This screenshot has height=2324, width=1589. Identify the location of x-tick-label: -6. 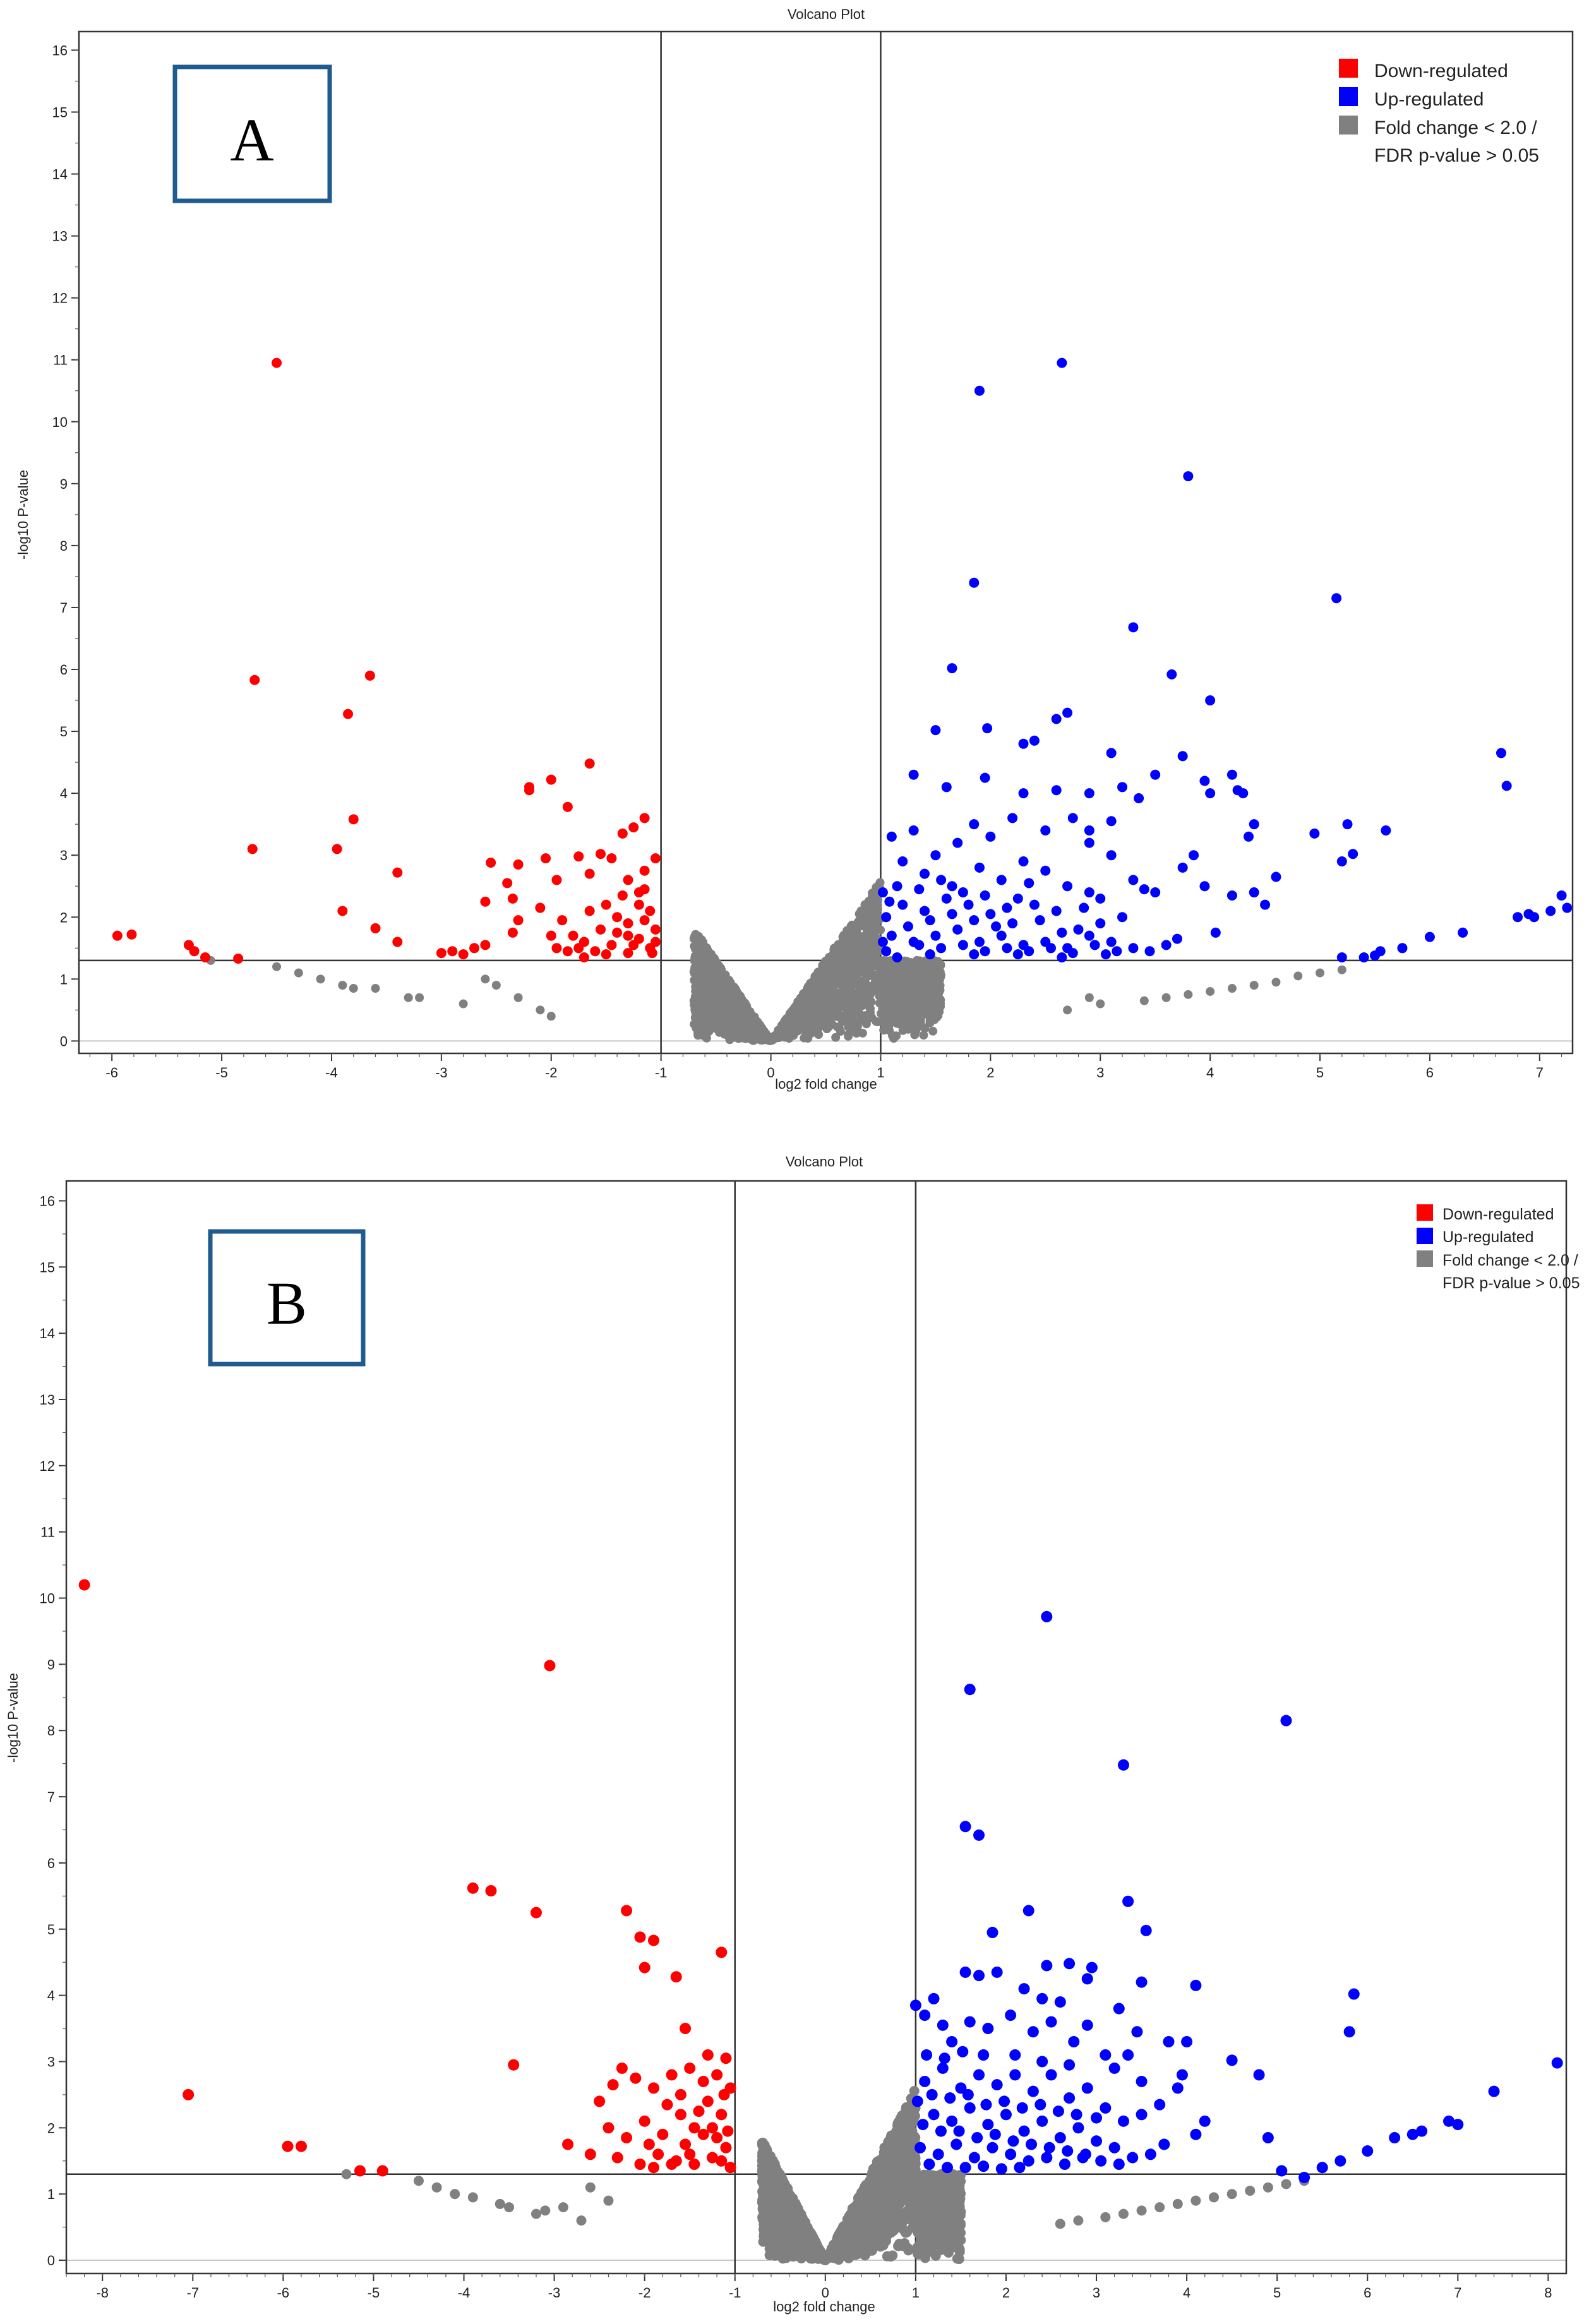
(111, 1073).